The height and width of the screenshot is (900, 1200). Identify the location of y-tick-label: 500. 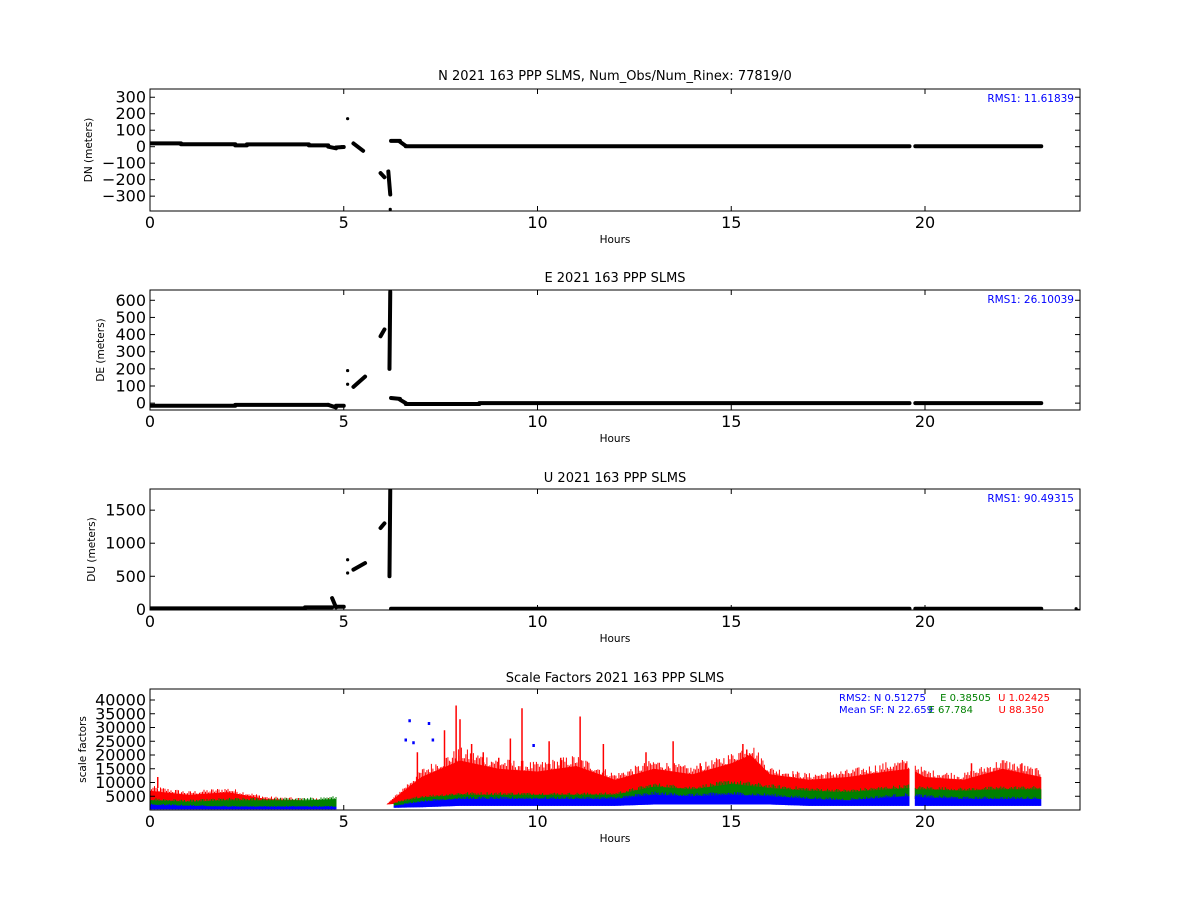
(130, 576).